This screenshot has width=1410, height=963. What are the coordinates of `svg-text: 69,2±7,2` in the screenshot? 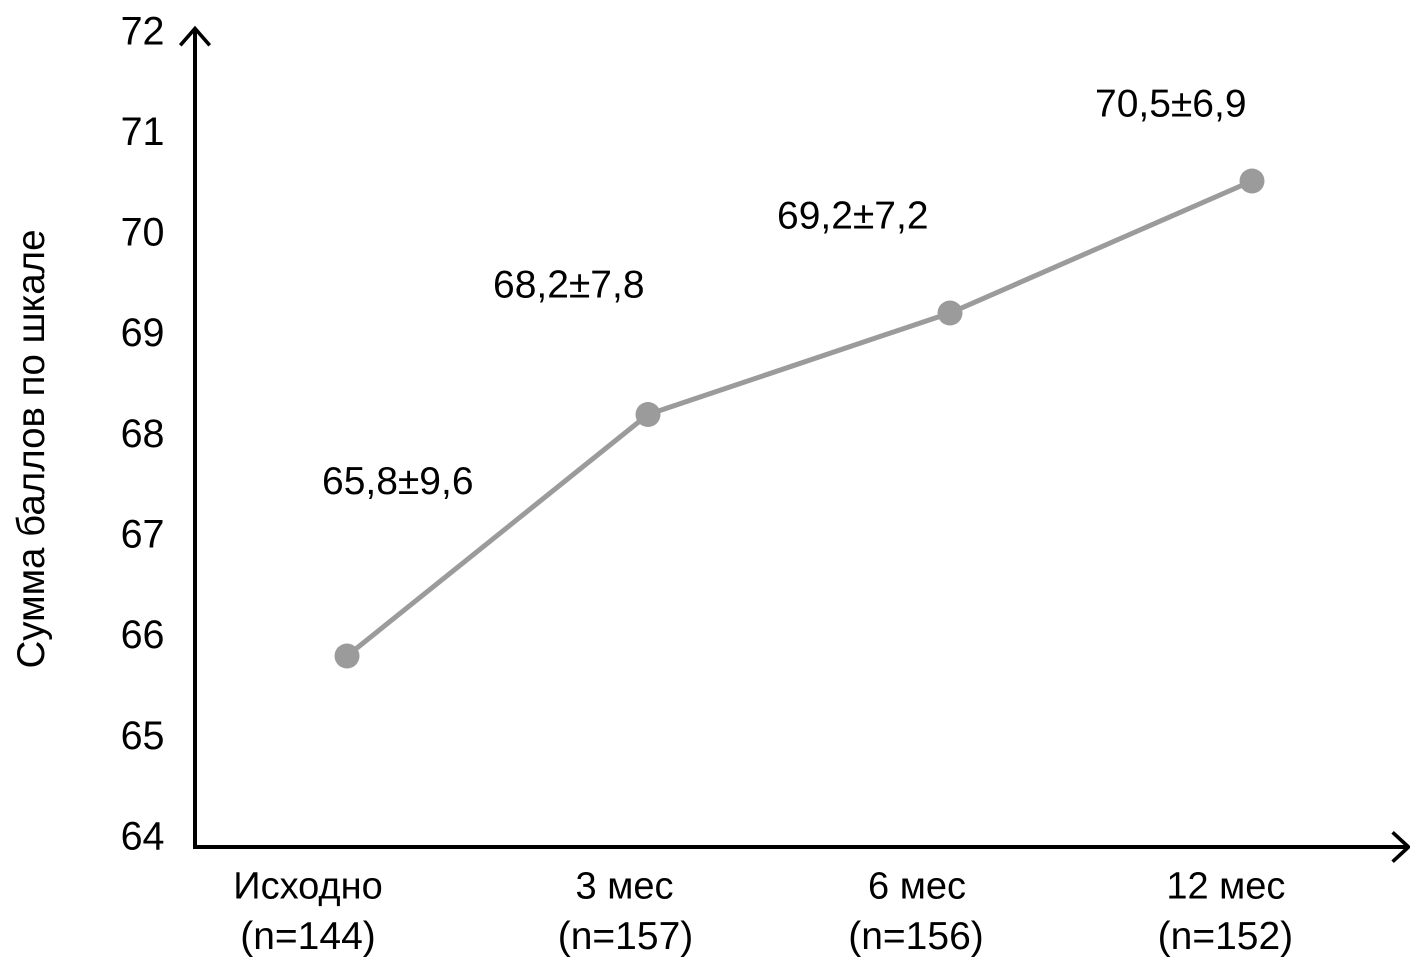 It's located at (853, 216).